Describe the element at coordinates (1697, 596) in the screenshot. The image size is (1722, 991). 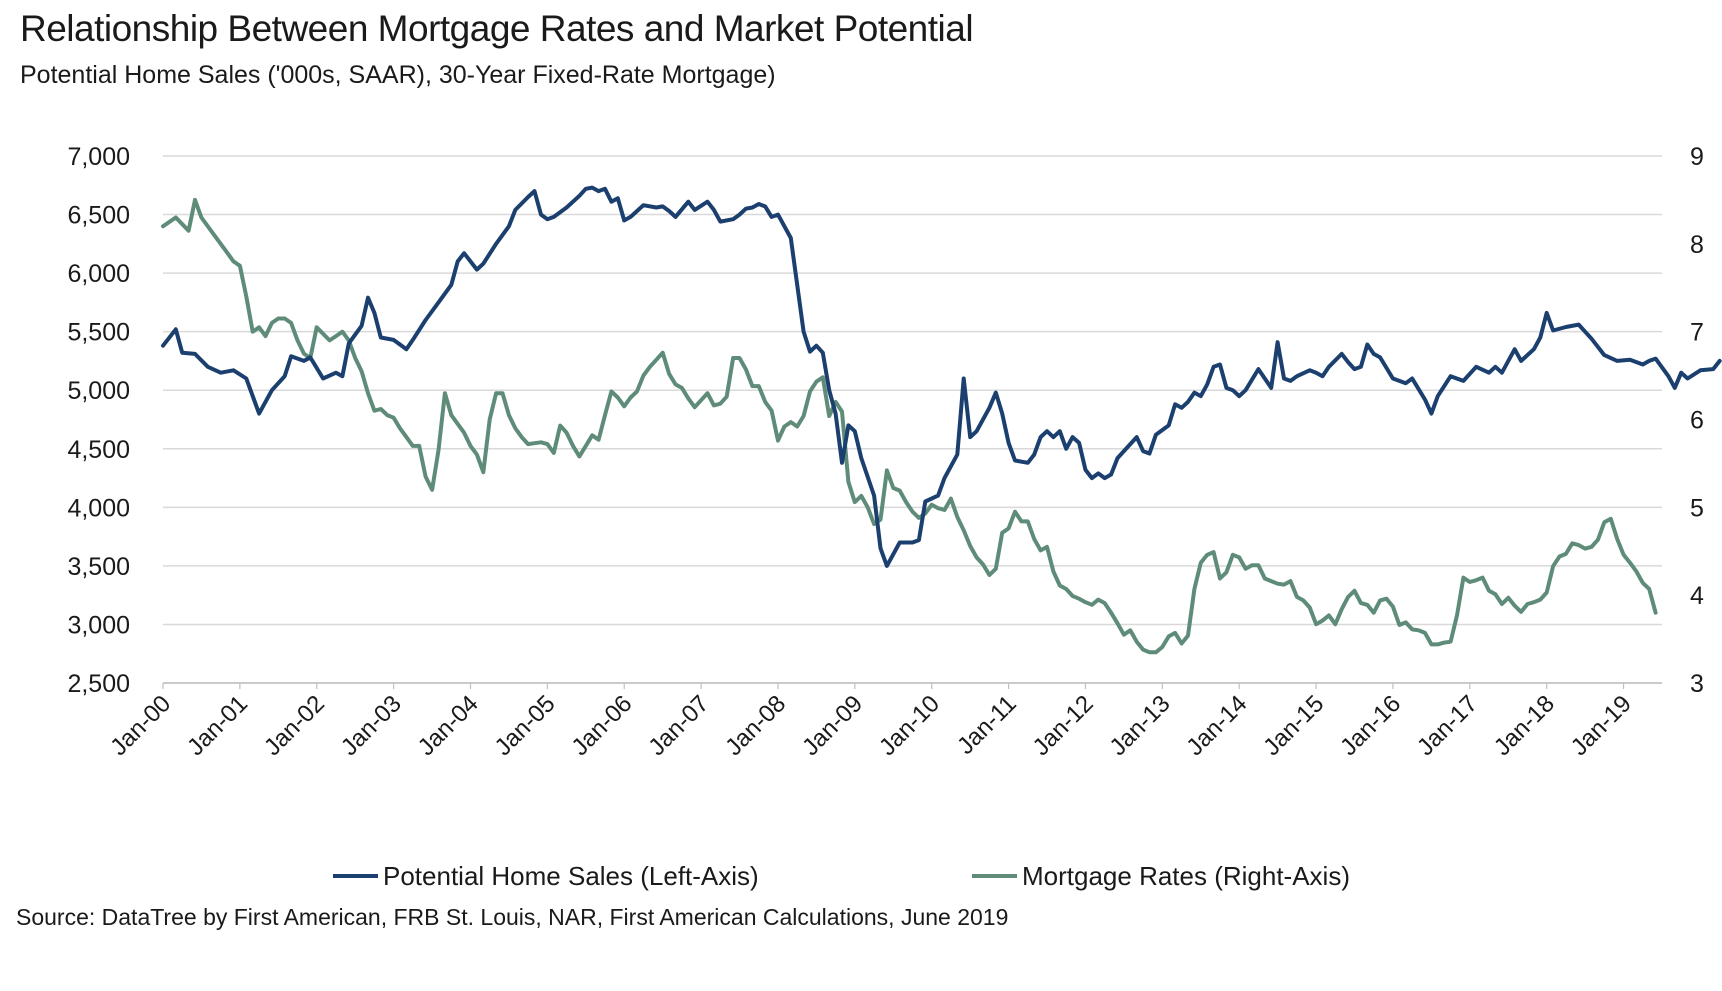
I see `right-tick-label: 4` at that location.